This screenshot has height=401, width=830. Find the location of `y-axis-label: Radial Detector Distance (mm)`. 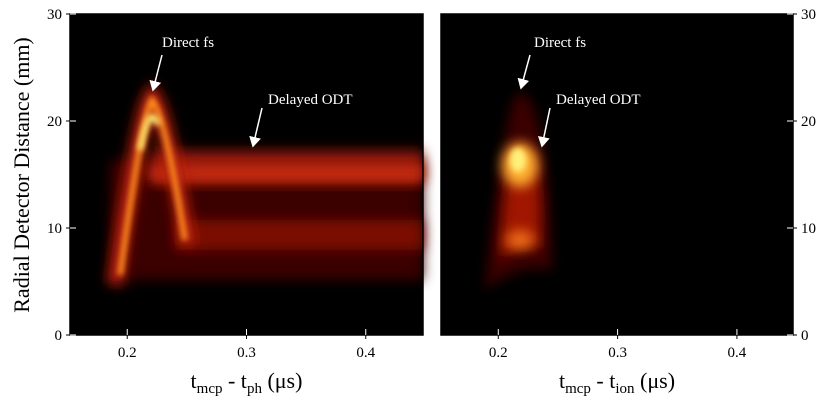

y-axis-label: Radial Detector Distance (mm) is located at coordinates (21, 175).